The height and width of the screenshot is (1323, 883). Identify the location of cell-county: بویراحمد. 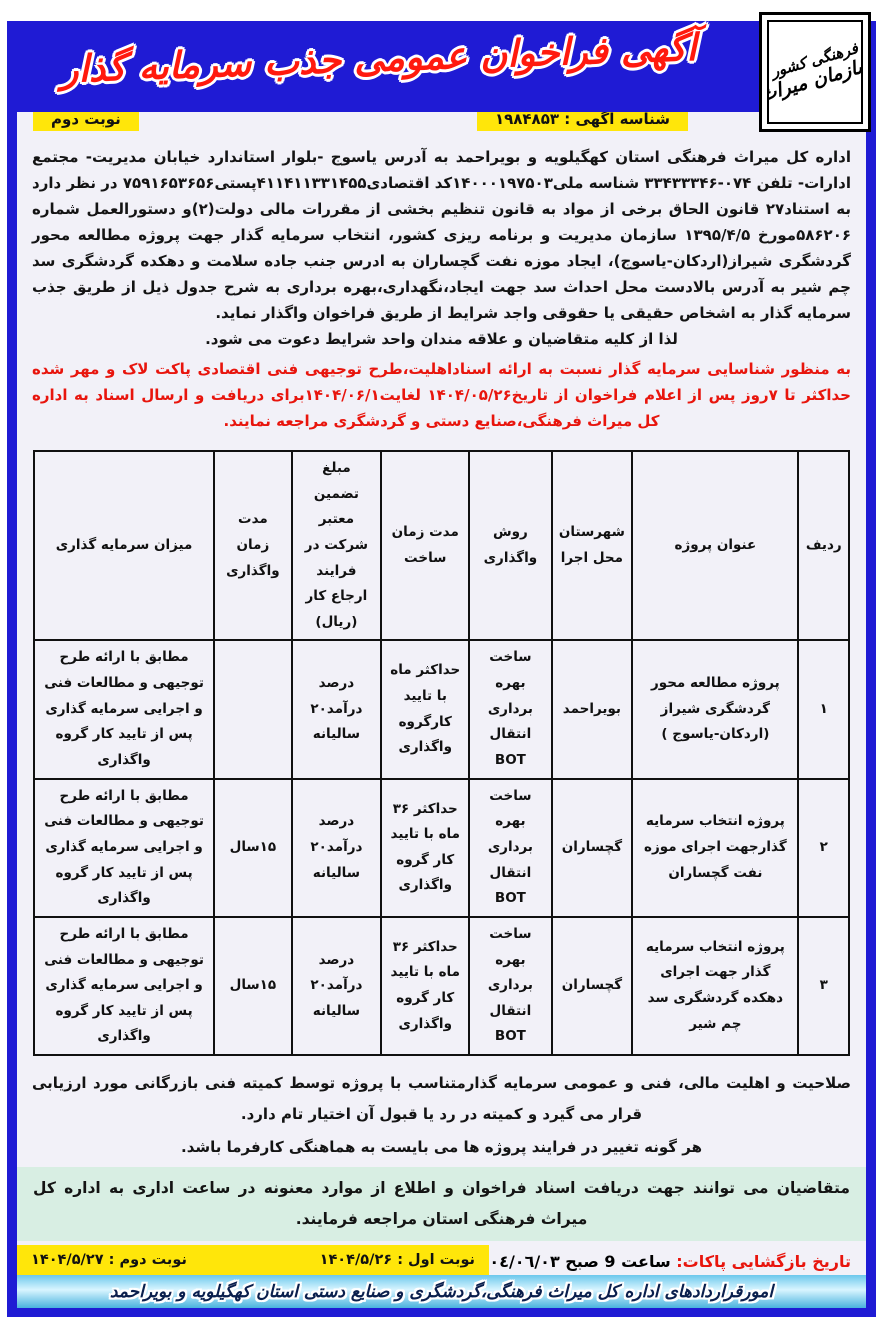
(592, 709).